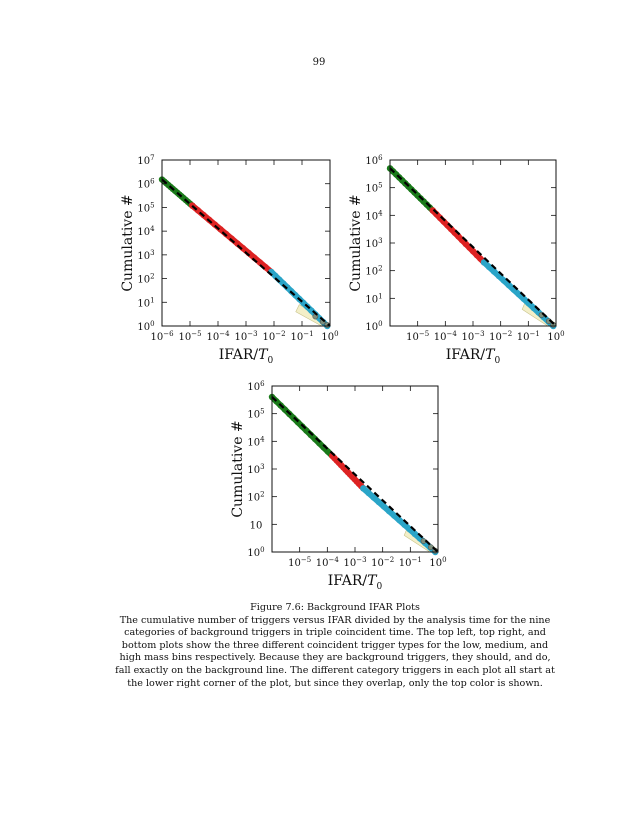 The width and height of the screenshot is (638, 826). What do you see at coordinates (145, 160) in the screenshot?
I see `y-tick-label: 10⁷` at bounding box center [145, 160].